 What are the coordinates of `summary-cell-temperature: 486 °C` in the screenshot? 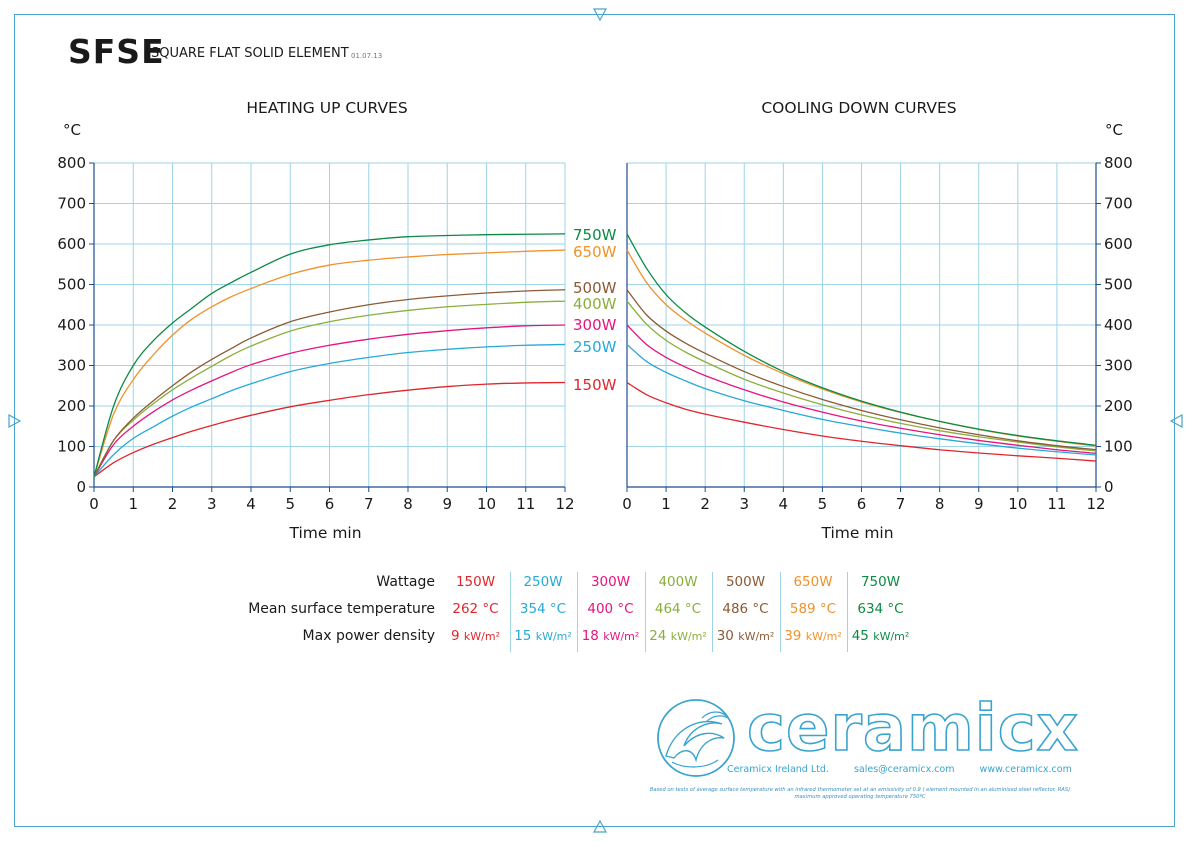 It's located at (745, 609).